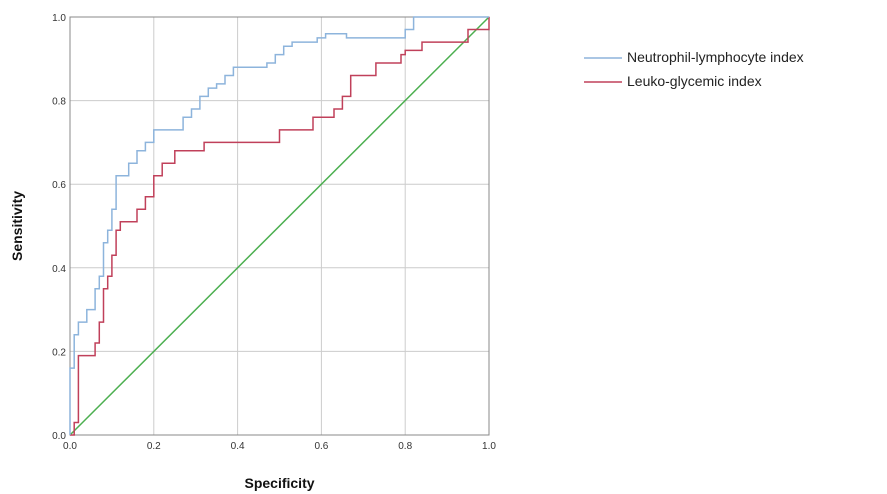 This screenshot has height=494, width=887. I want to click on x-tick-label: 1.0, so click(489, 446).